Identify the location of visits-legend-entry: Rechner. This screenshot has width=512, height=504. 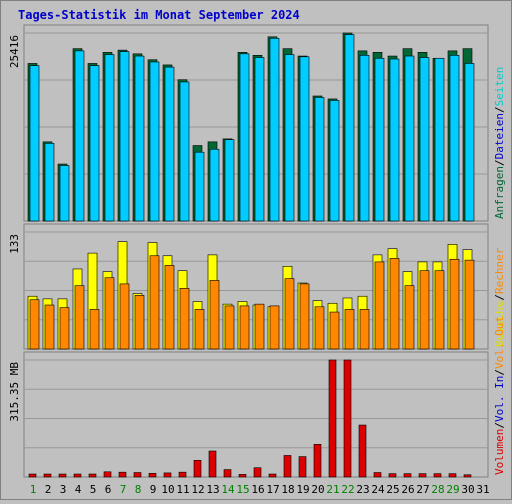
(499, 270).